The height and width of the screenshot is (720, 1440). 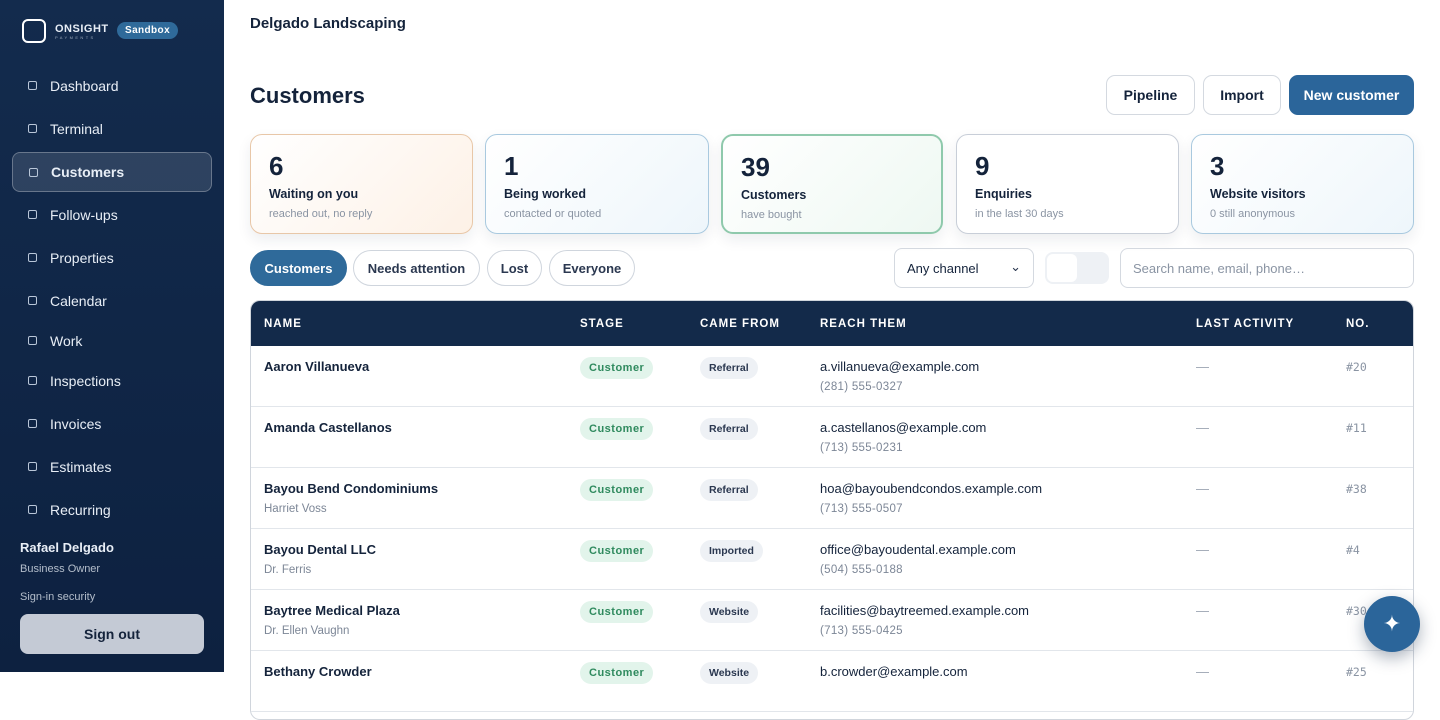 What do you see at coordinates (295, 509) in the screenshot?
I see `contact-name: Harriet Voss` at bounding box center [295, 509].